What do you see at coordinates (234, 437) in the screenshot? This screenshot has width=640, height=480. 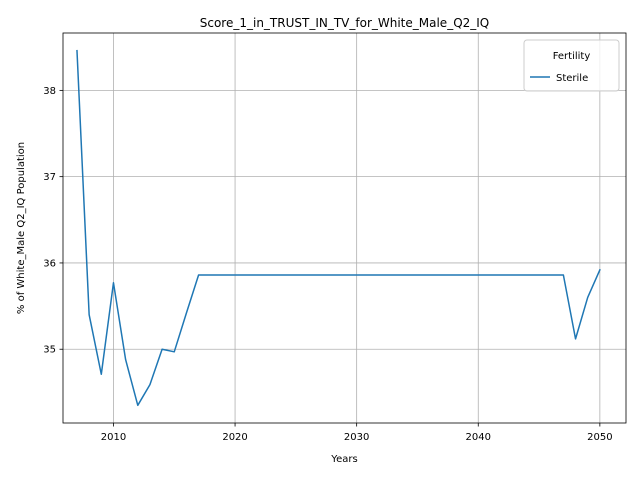 I see `x-tick-label: 2020` at bounding box center [234, 437].